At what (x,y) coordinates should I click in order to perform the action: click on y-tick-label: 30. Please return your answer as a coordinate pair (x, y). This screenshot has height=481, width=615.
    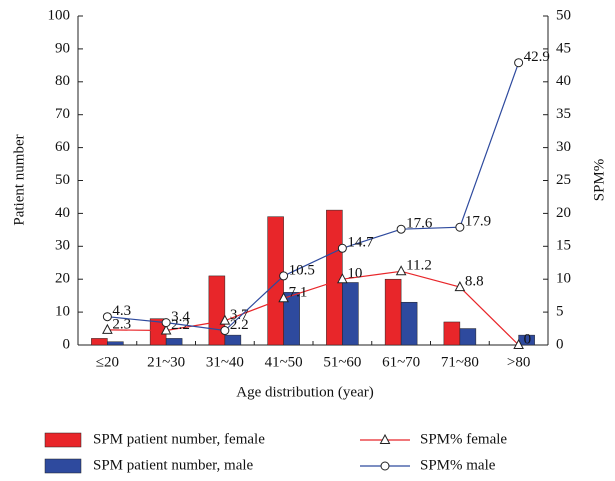
    Looking at the image, I should click on (62, 246).